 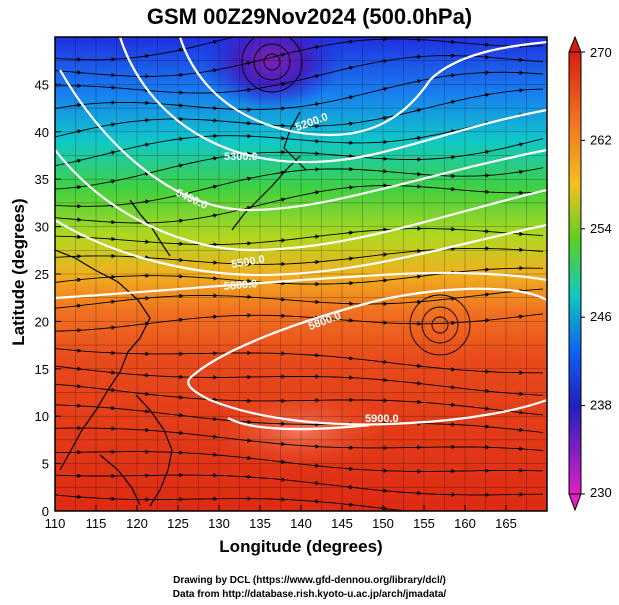 What do you see at coordinates (424, 523) in the screenshot?
I see `x-tick-label: 155` at bounding box center [424, 523].